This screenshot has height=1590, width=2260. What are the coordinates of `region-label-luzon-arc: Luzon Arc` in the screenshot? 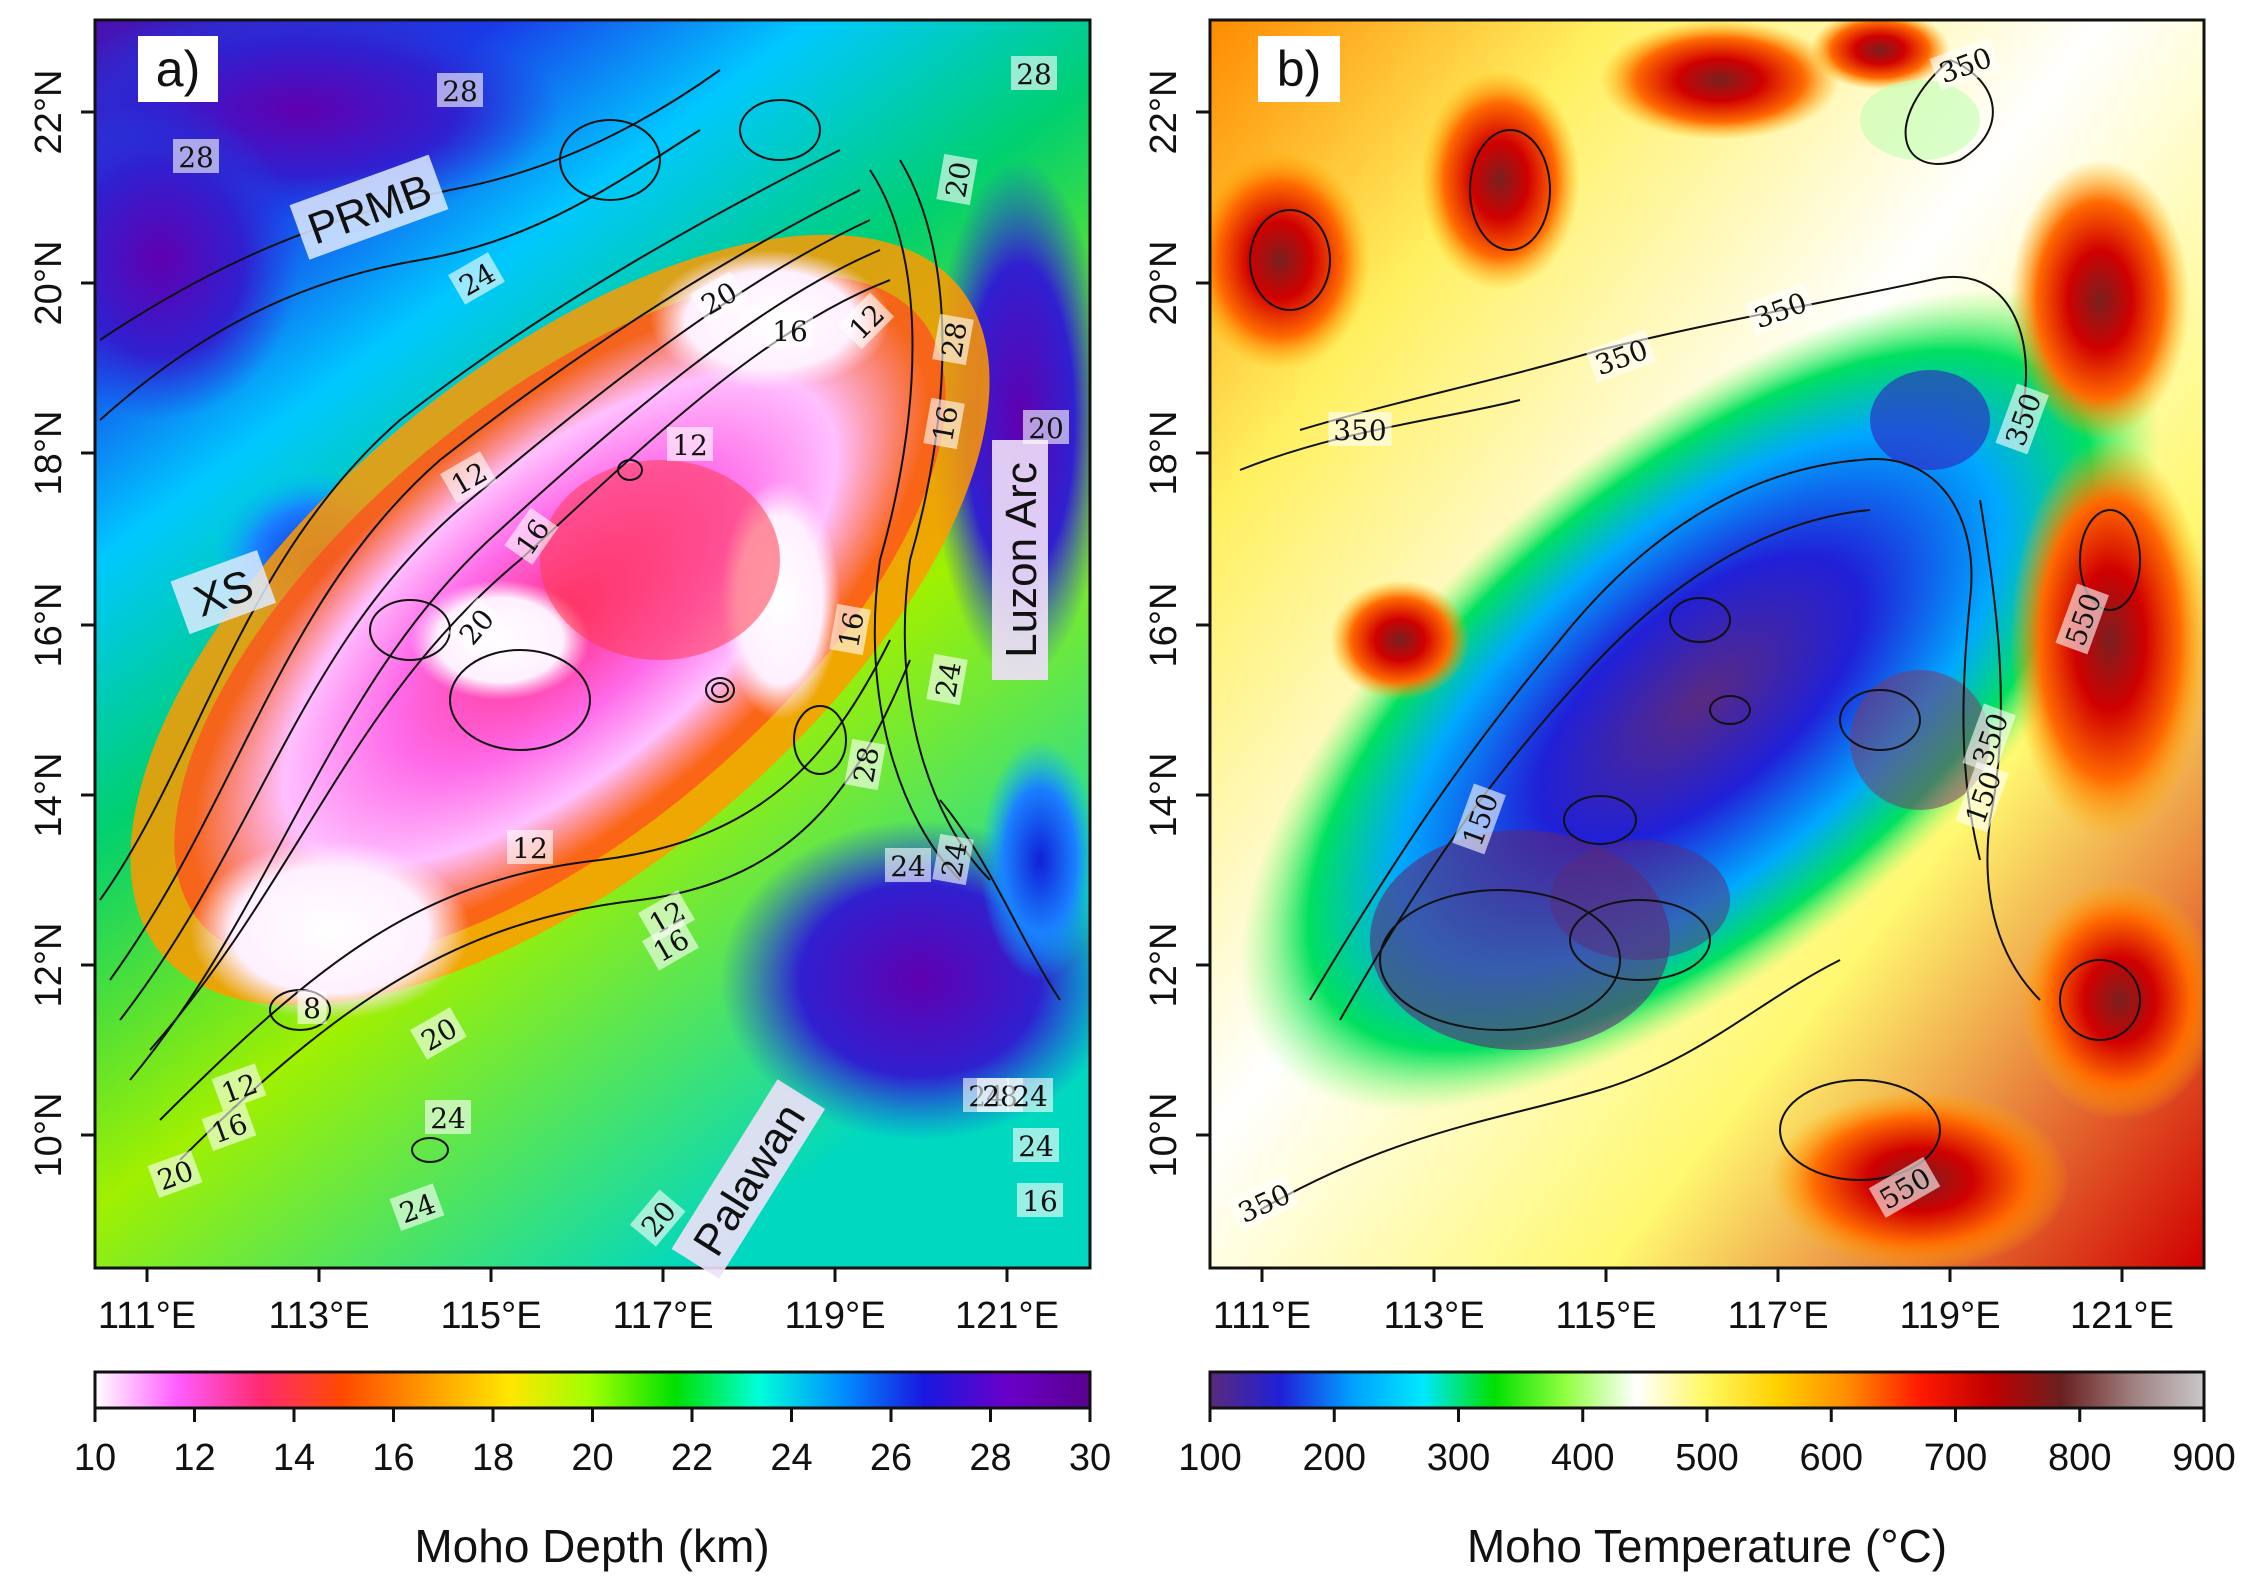 It's located at (1021, 560).